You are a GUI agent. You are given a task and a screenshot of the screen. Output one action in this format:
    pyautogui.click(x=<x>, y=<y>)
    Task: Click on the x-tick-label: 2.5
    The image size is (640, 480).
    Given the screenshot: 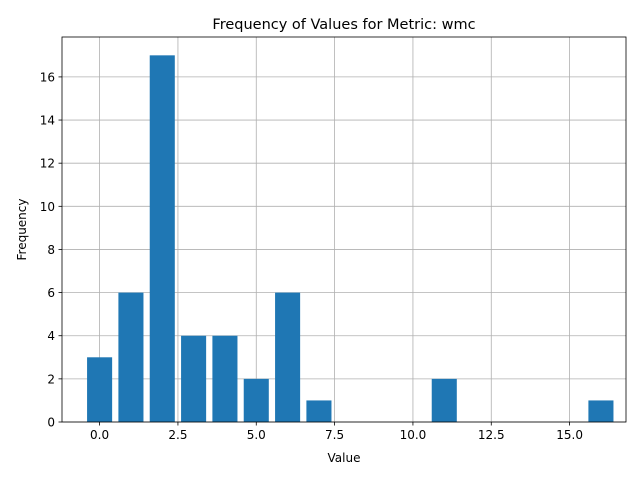 What is the action you would take?
    pyautogui.click(x=177, y=435)
    